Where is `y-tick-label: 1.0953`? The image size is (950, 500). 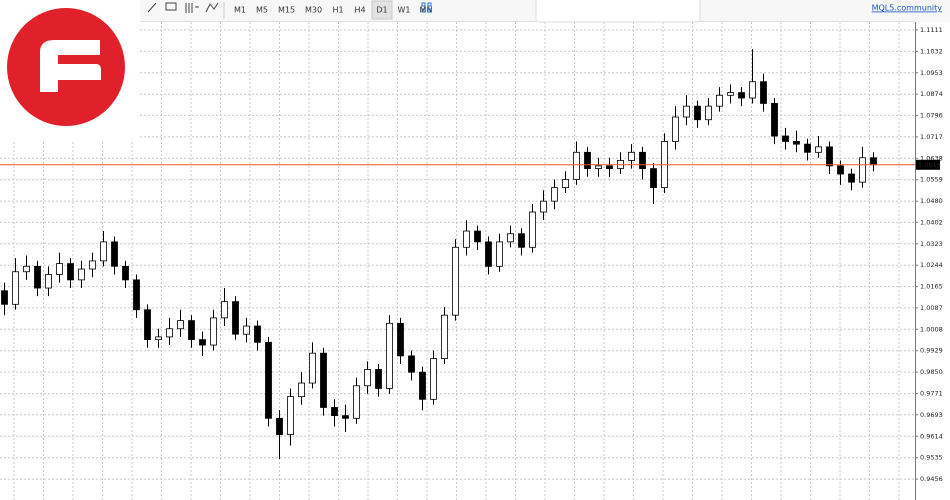 y-tick-label: 1.0953 is located at coordinates (931, 73).